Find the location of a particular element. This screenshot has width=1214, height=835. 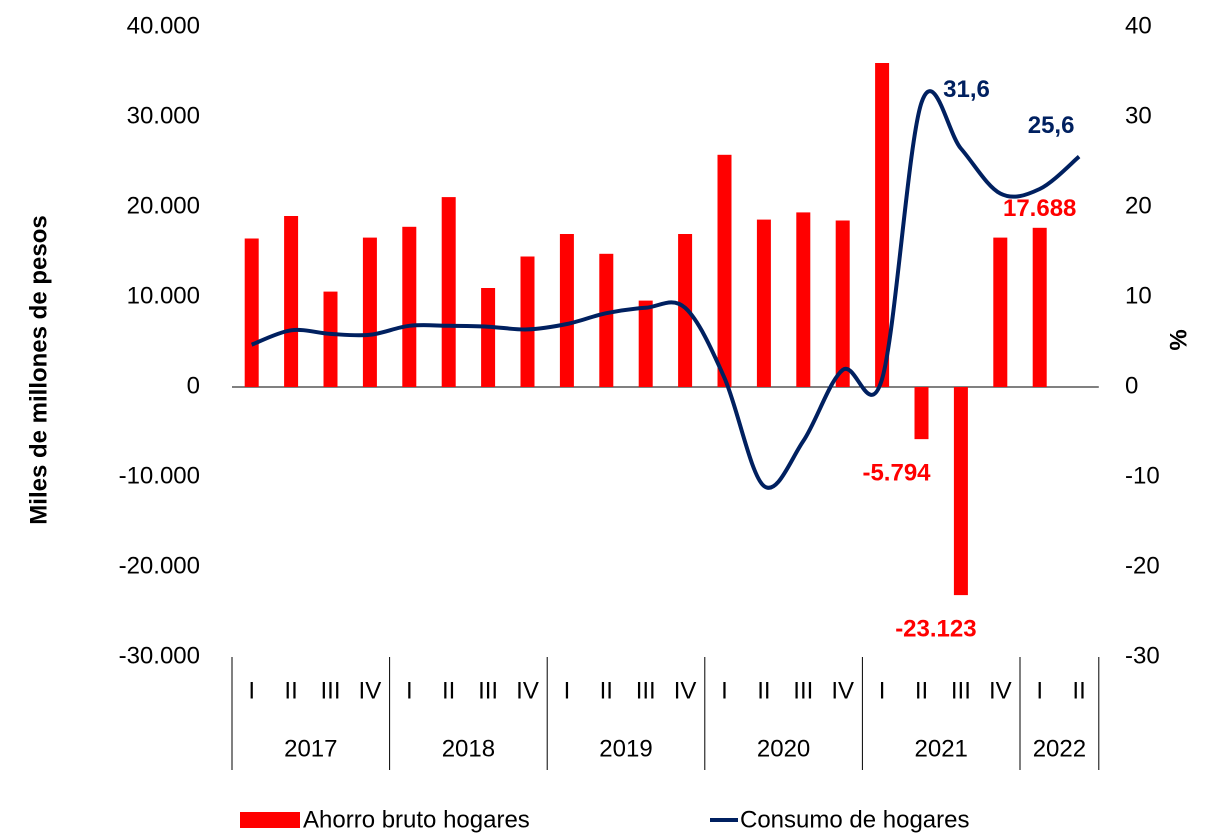

y2-tick-label: -30 is located at coordinates (1142, 655).